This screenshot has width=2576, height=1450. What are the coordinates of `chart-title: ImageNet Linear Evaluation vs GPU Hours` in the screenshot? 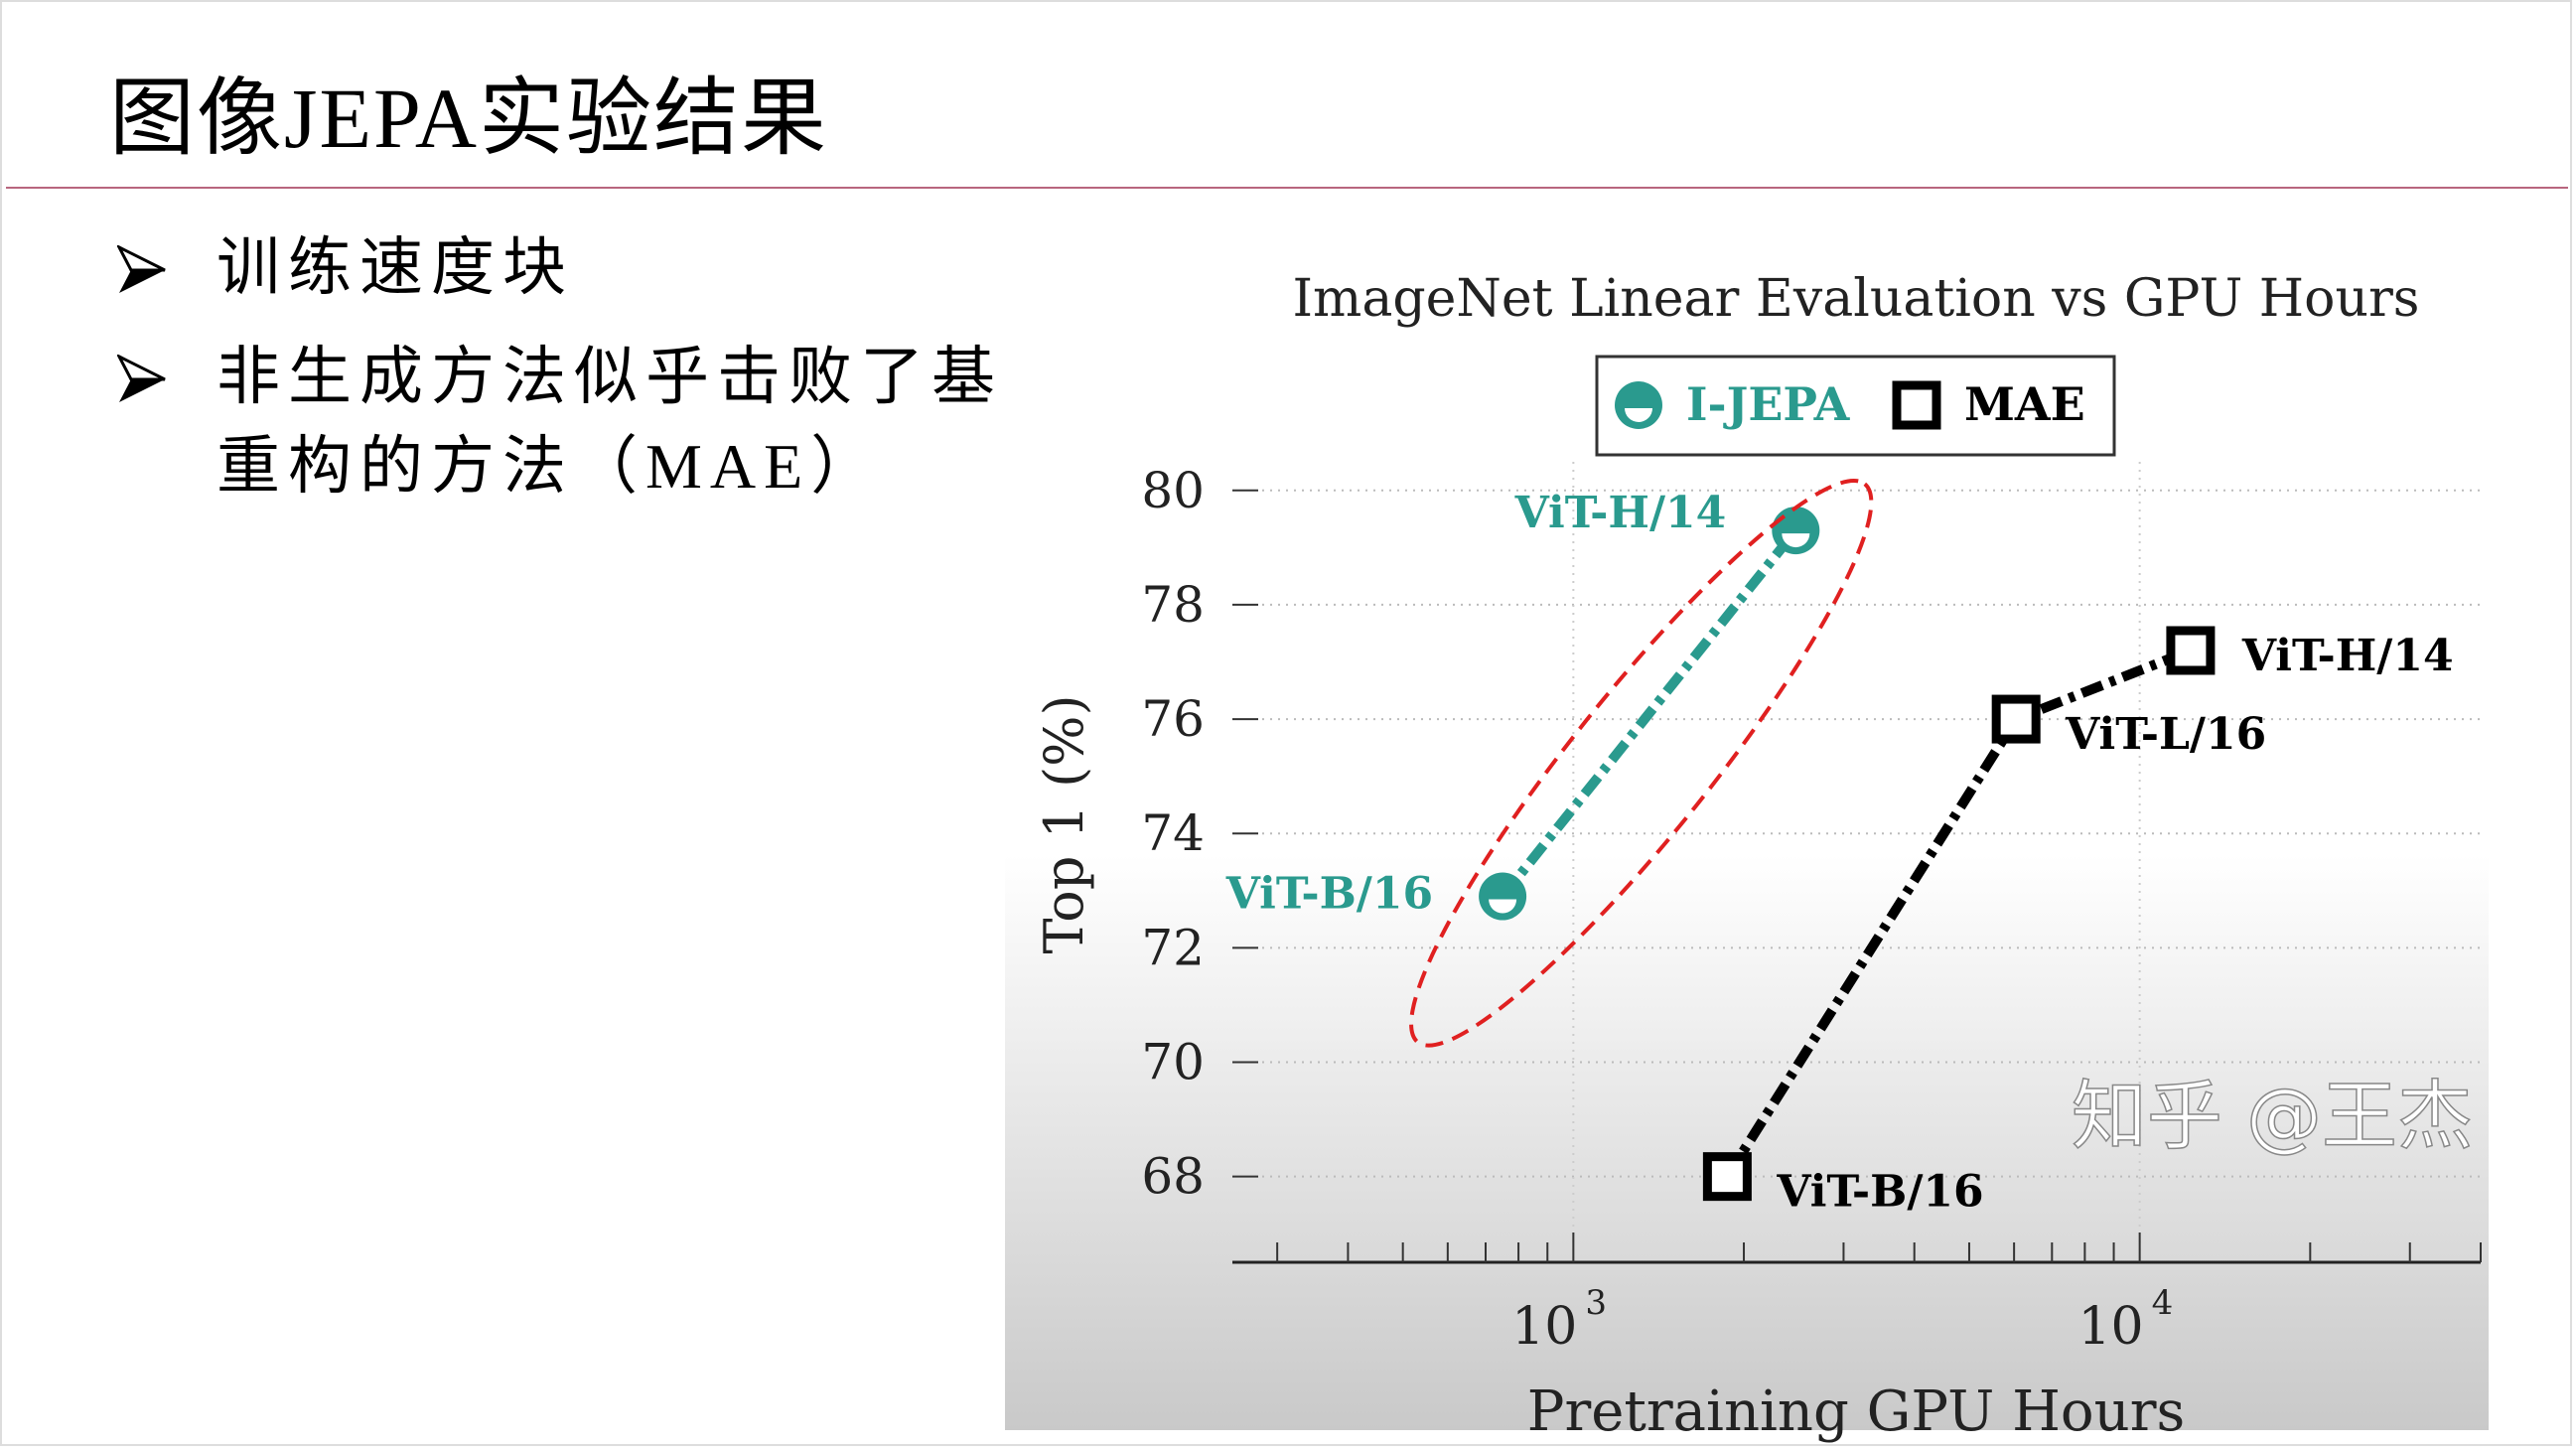 It's located at (1857, 299).